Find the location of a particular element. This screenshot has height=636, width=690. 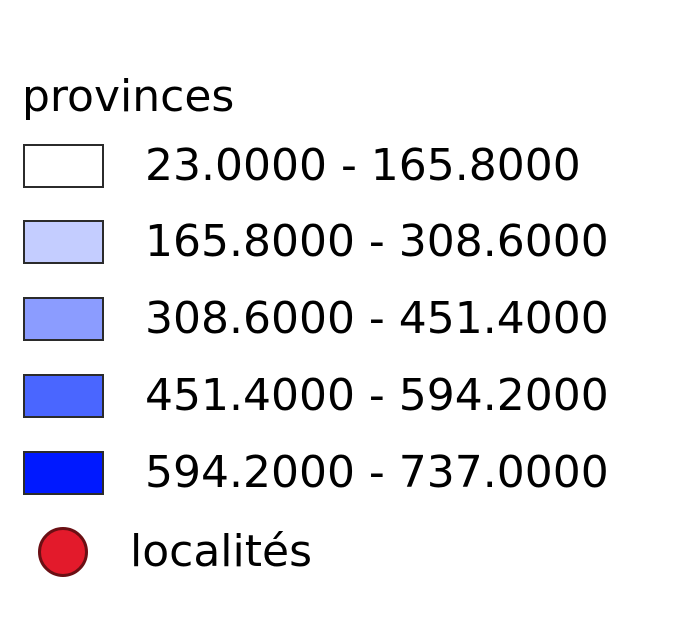

class-label: 165.8000 - 308.6000 is located at coordinates (377, 241).